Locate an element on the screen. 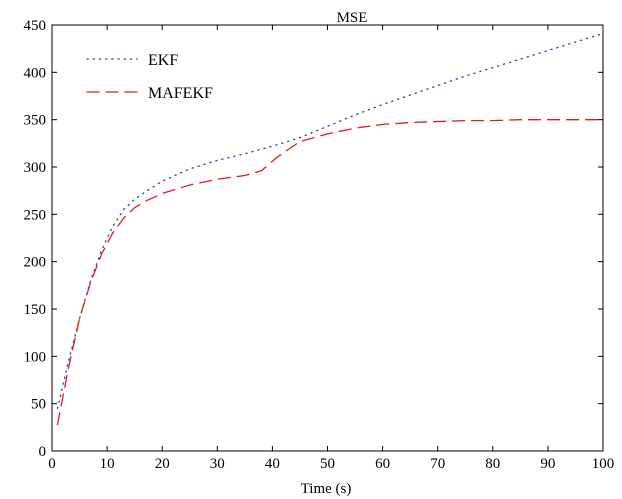 This screenshot has height=499, width=622. y-tick-label: 50 is located at coordinates (38, 405).